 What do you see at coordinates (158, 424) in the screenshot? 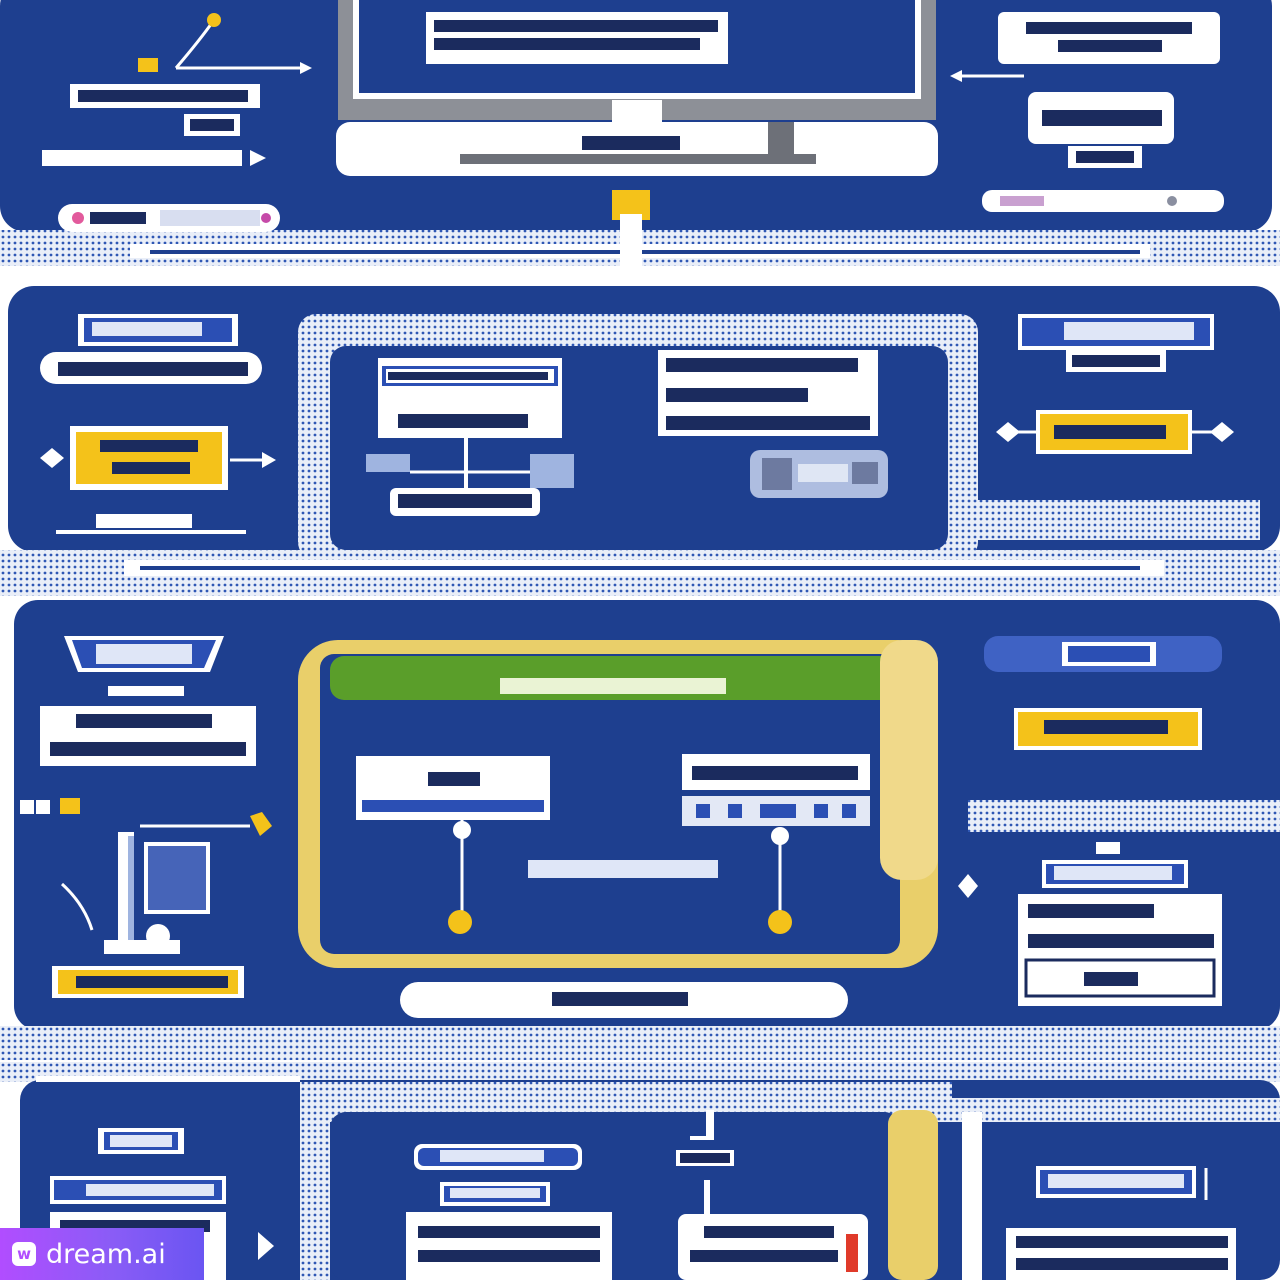
I see `section-2-left-labels` at bounding box center [158, 424].